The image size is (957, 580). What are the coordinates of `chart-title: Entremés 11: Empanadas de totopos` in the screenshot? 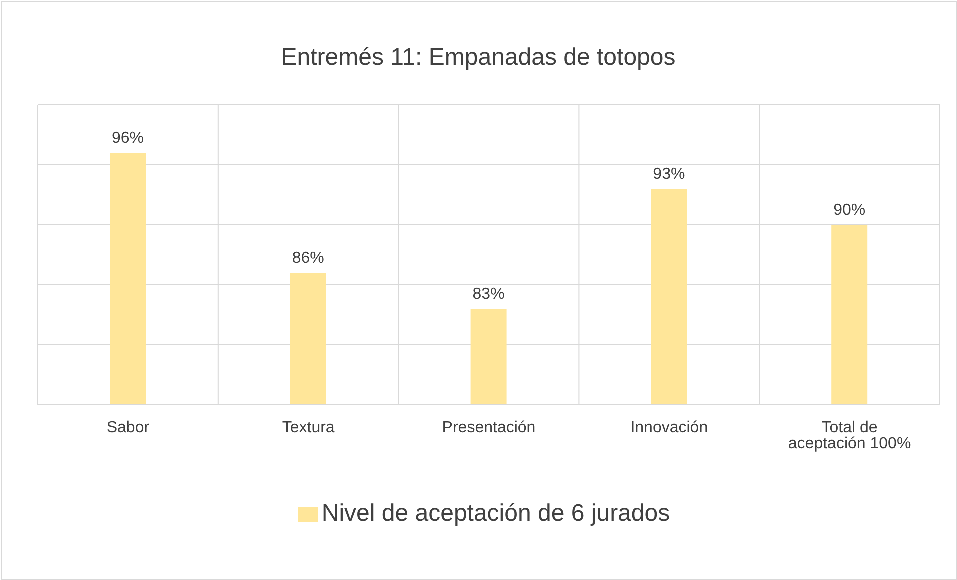 It's located at (478, 58).